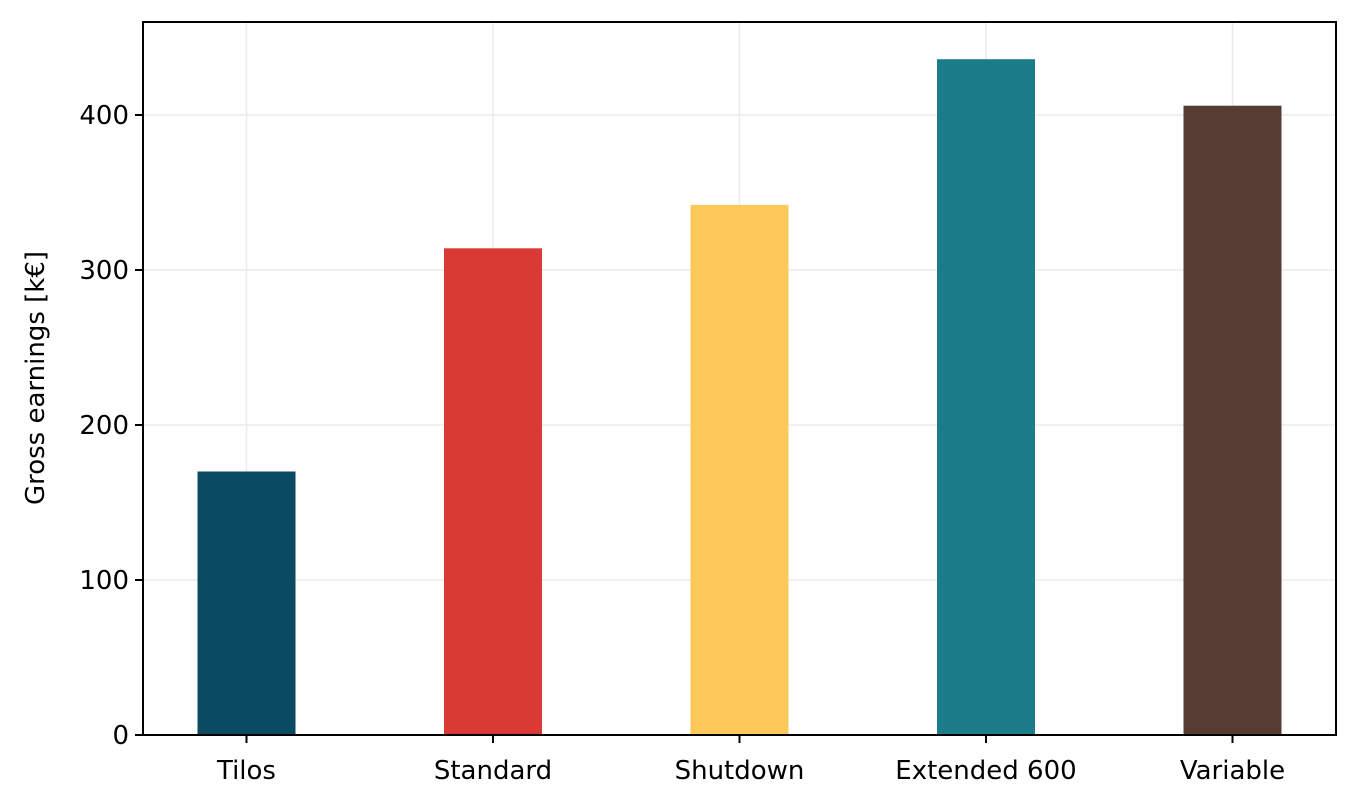  I want to click on x-tick-label: Shutdown, so click(740, 771).